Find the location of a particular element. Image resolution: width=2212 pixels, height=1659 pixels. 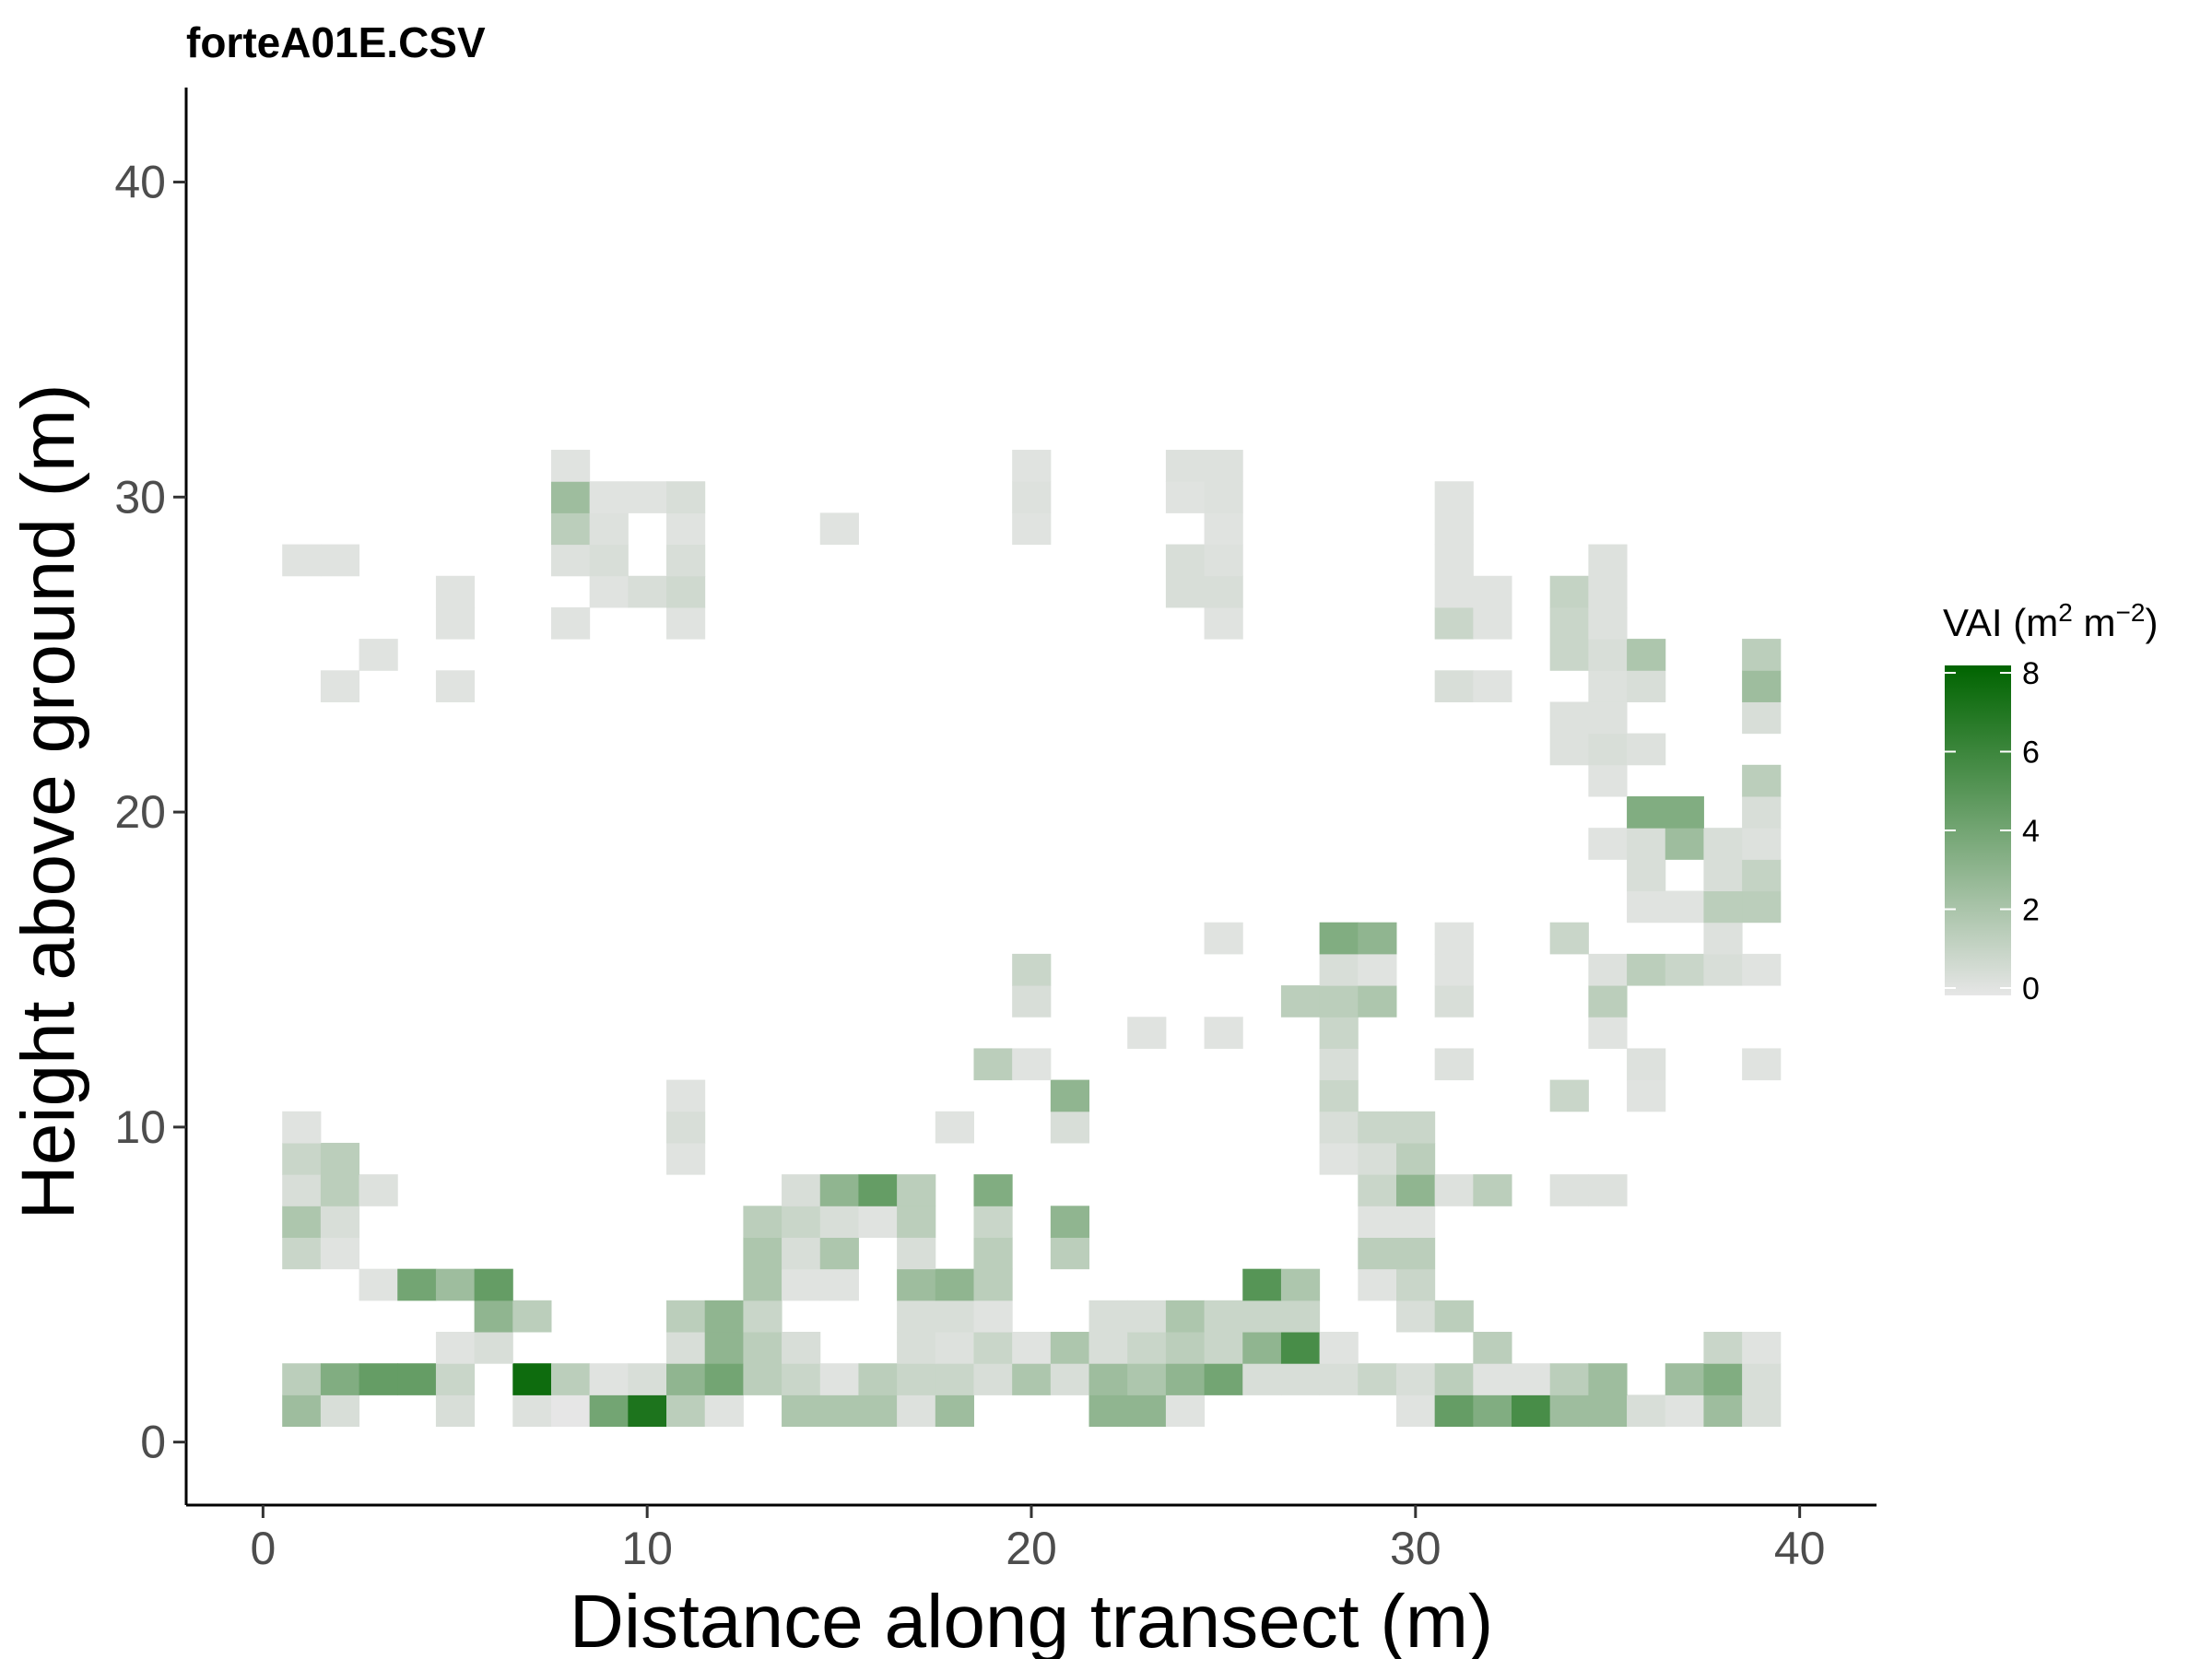

legend-tick-label: 6 is located at coordinates (2031, 753).